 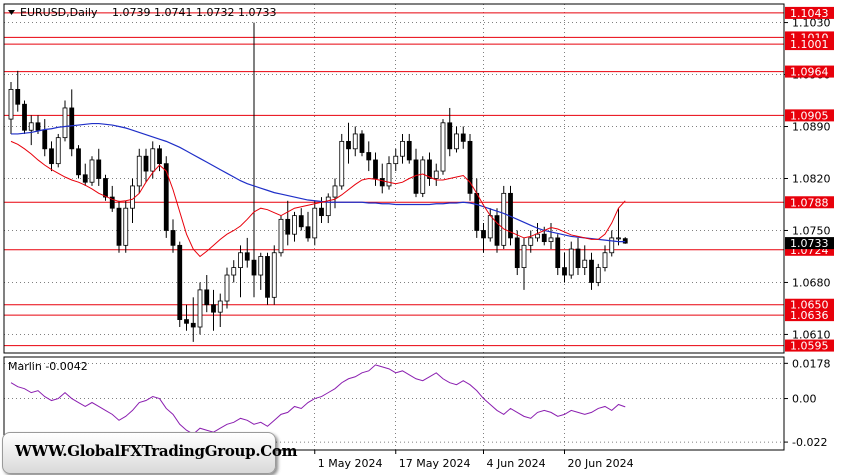 What do you see at coordinates (318, 399) in the screenshot?
I see `marlin-oscillator-line` at bounding box center [318, 399].